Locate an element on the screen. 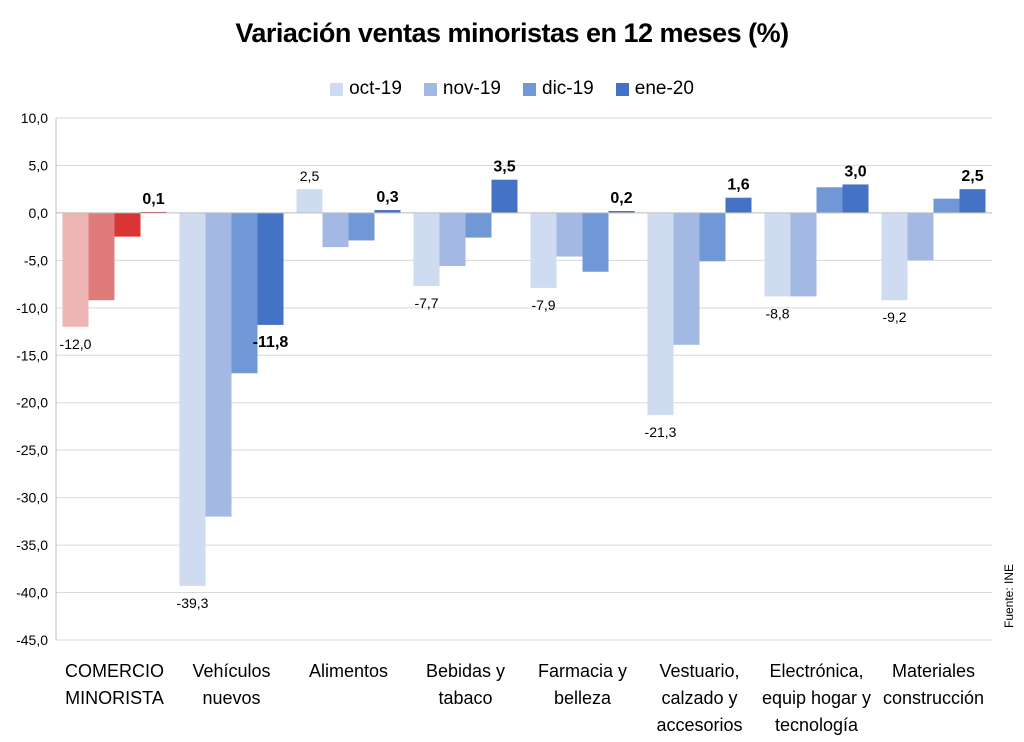 Image resolution: width=1024 pixels, height=742 pixels. x-category-label: equip hogar y is located at coordinates (816, 698).